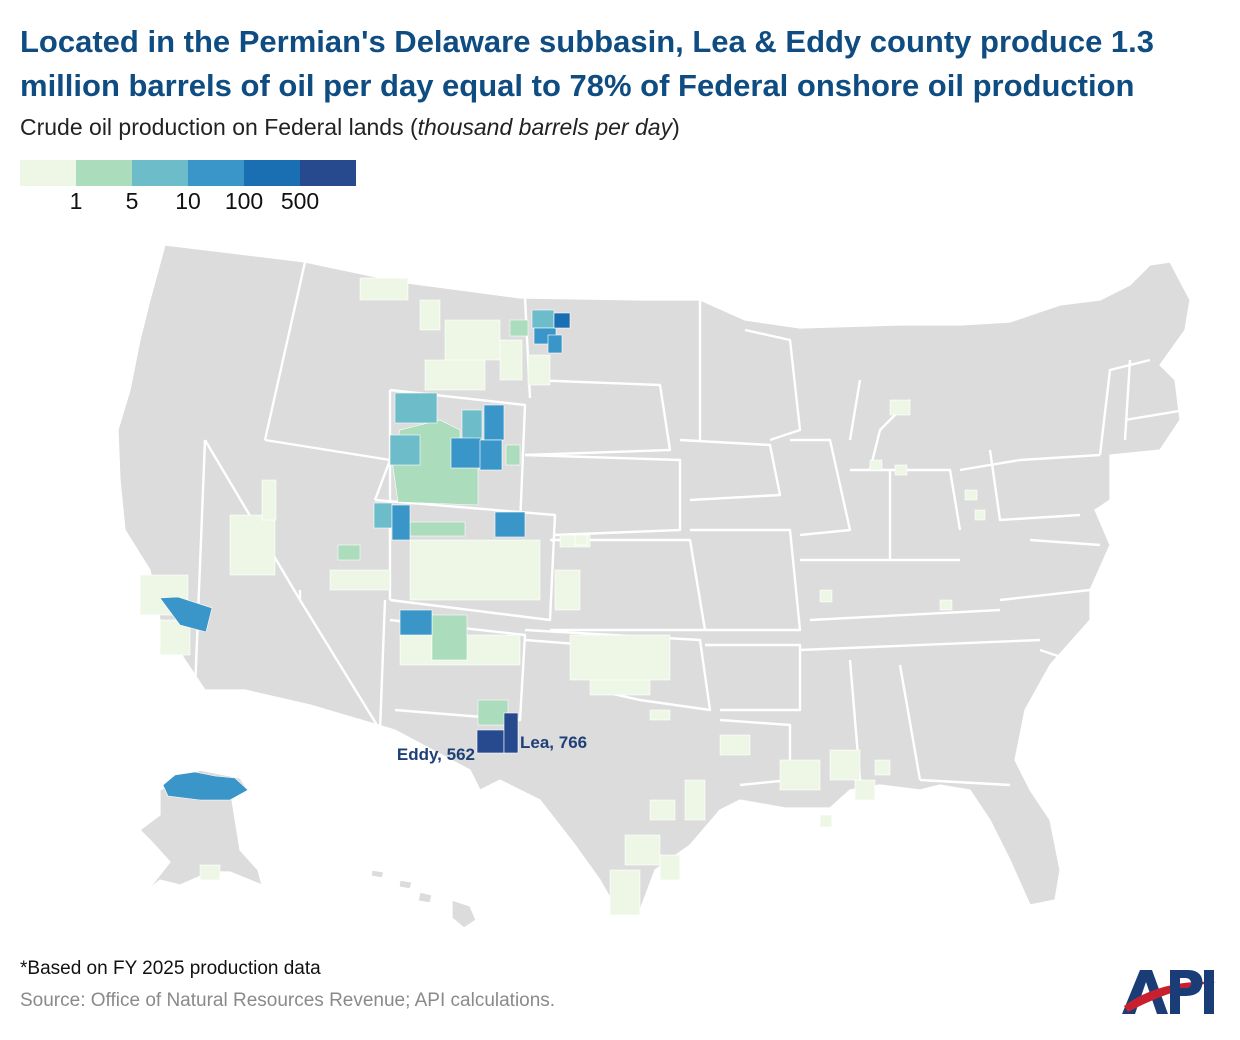 This screenshot has height=1040, width=1240. What do you see at coordinates (545, 127) in the screenshot?
I see `subtitle-unit: thousand barrels per day` at bounding box center [545, 127].